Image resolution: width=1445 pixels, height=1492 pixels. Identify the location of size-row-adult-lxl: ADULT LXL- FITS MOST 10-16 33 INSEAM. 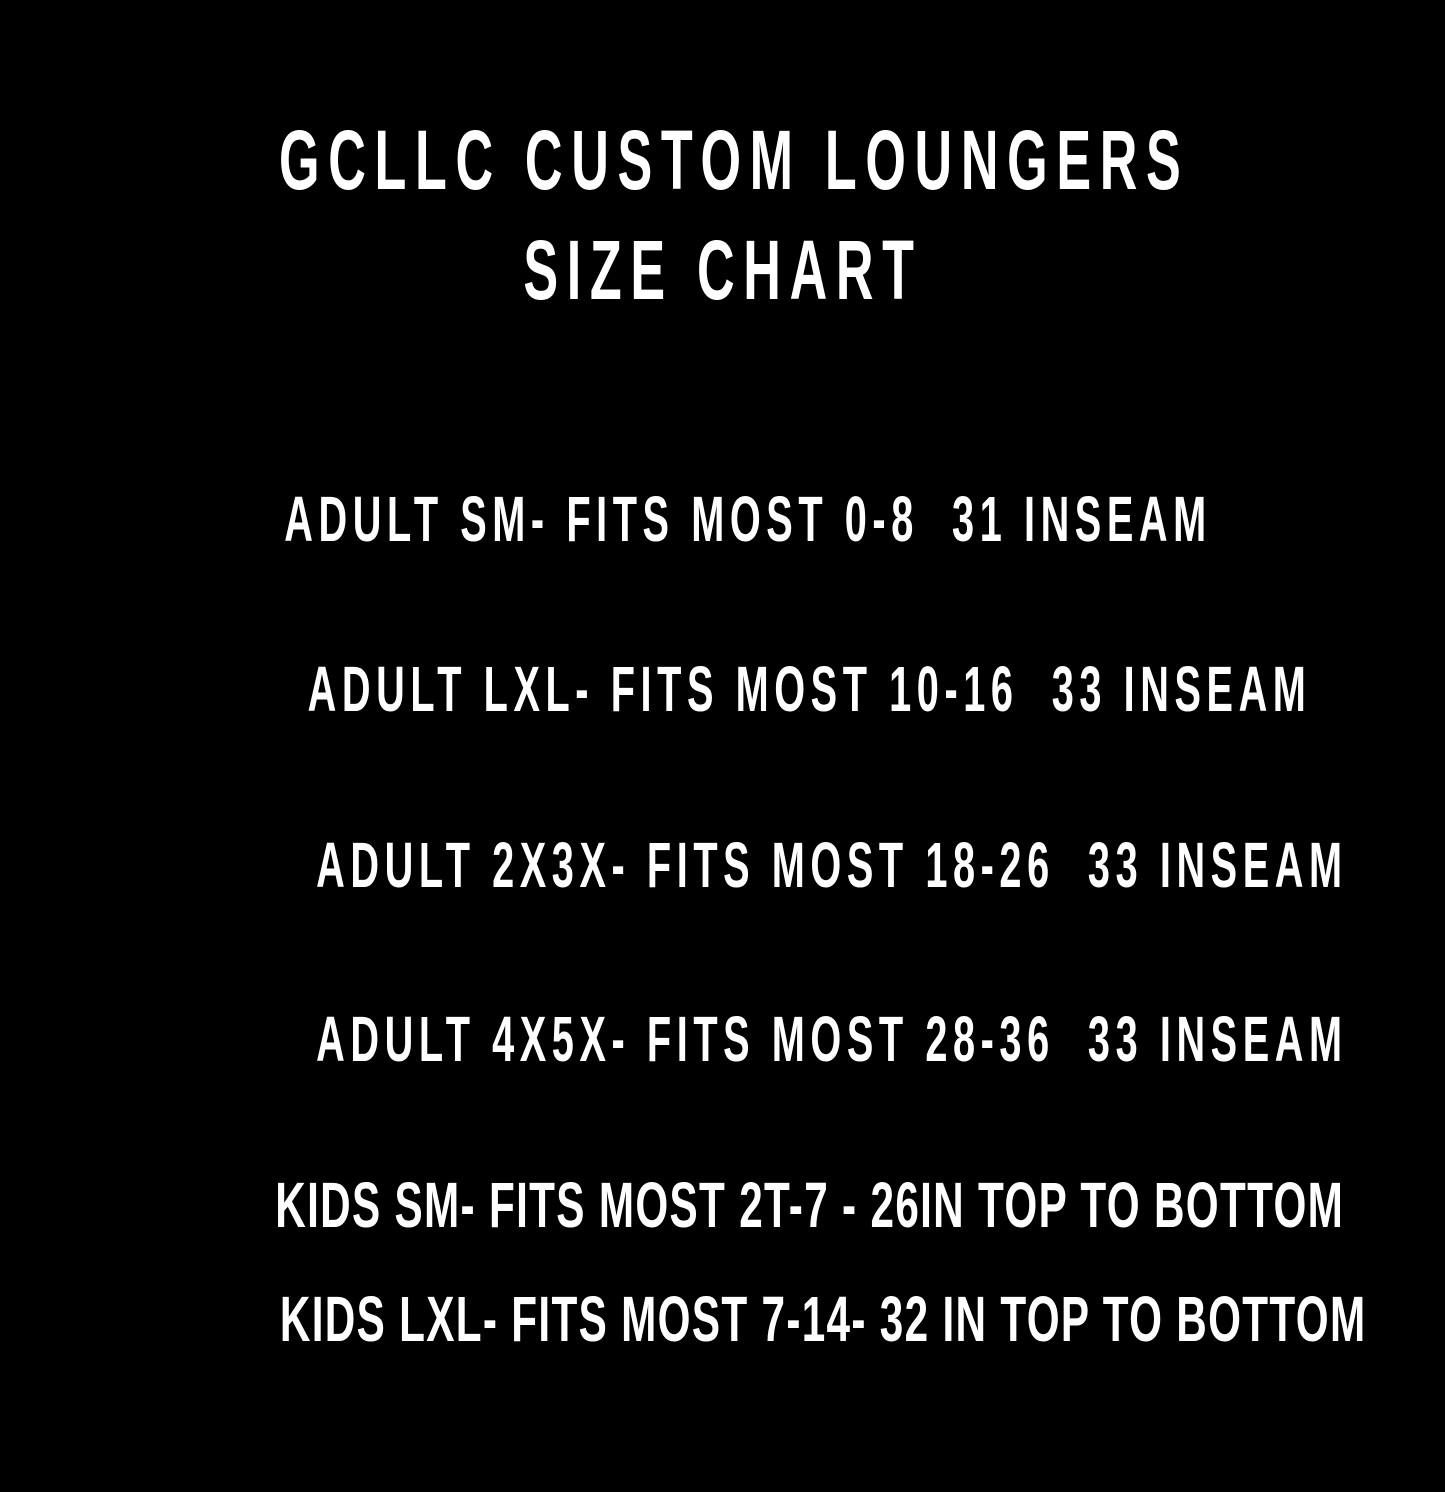
(722, 689).